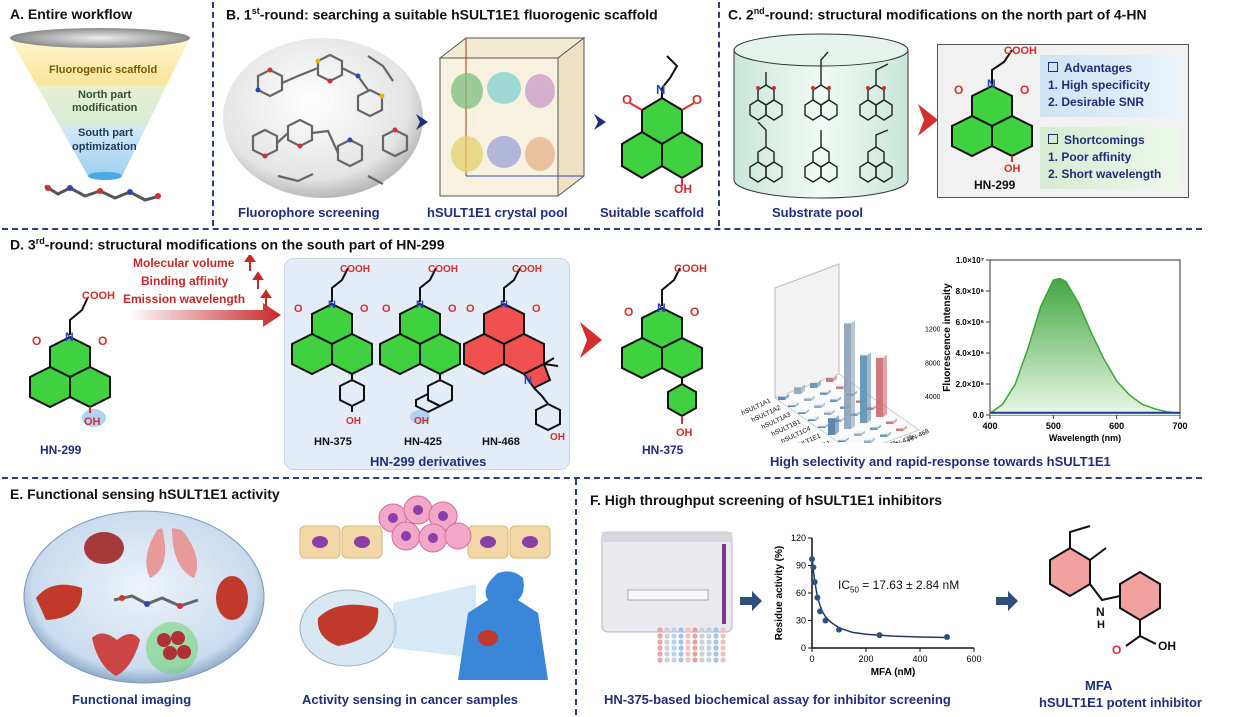 The image size is (1256, 717). What do you see at coordinates (514, 353) in the screenshot?
I see `derivative-hn468-structure: COOH O O N N OH` at bounding box center [514, 353].